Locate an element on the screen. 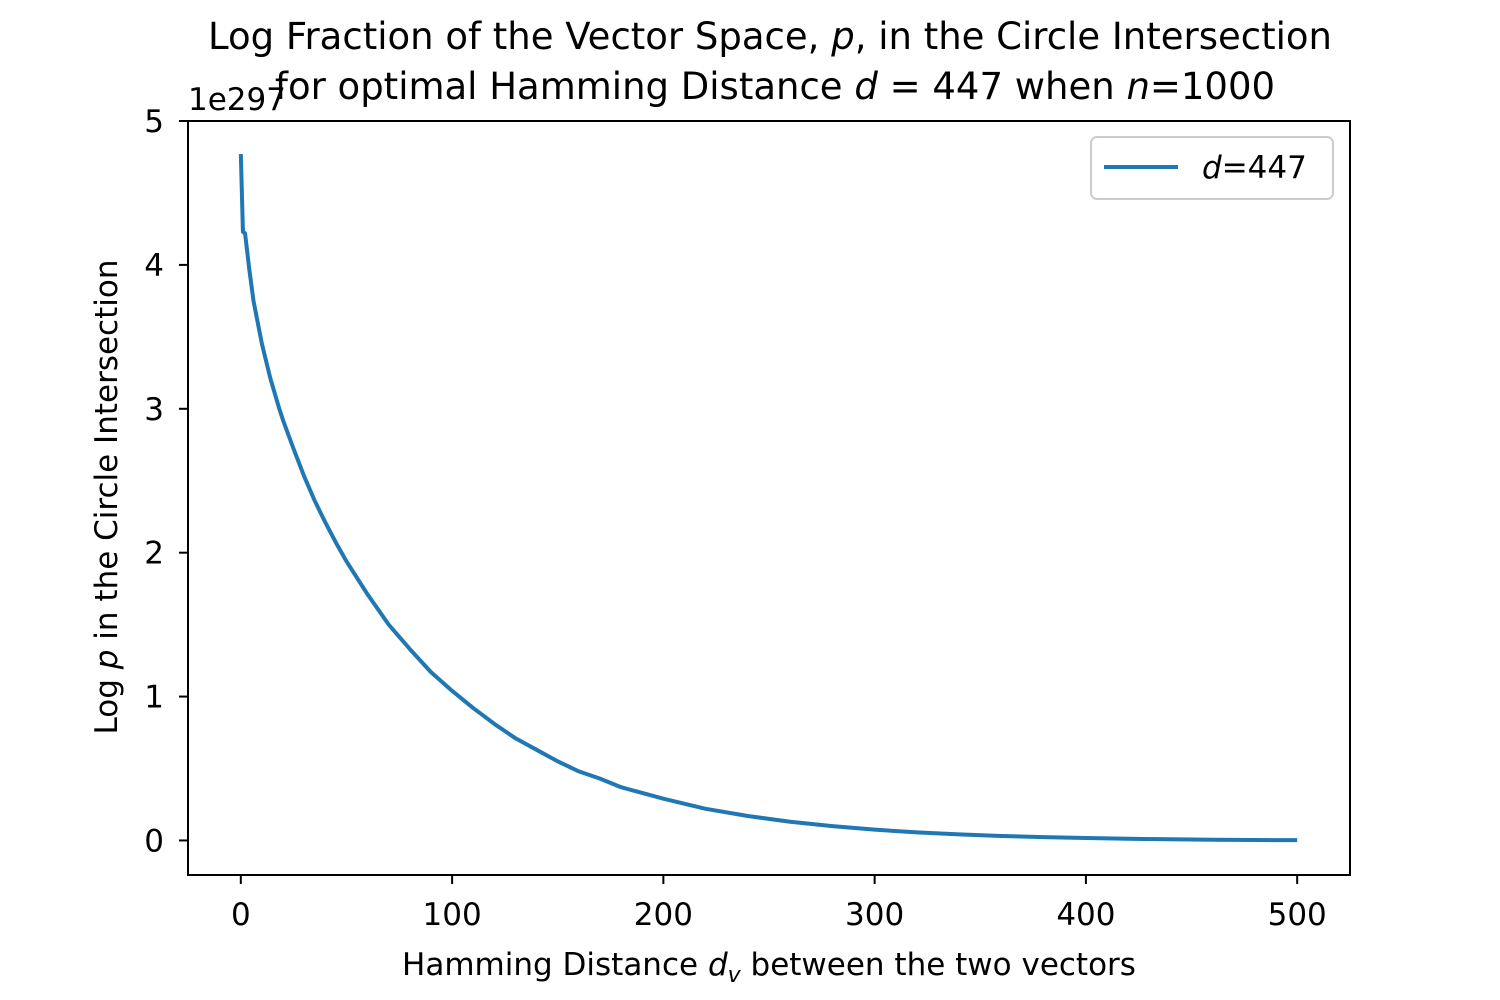  y-tick-label: 2 is located at coordinates (154, 554).